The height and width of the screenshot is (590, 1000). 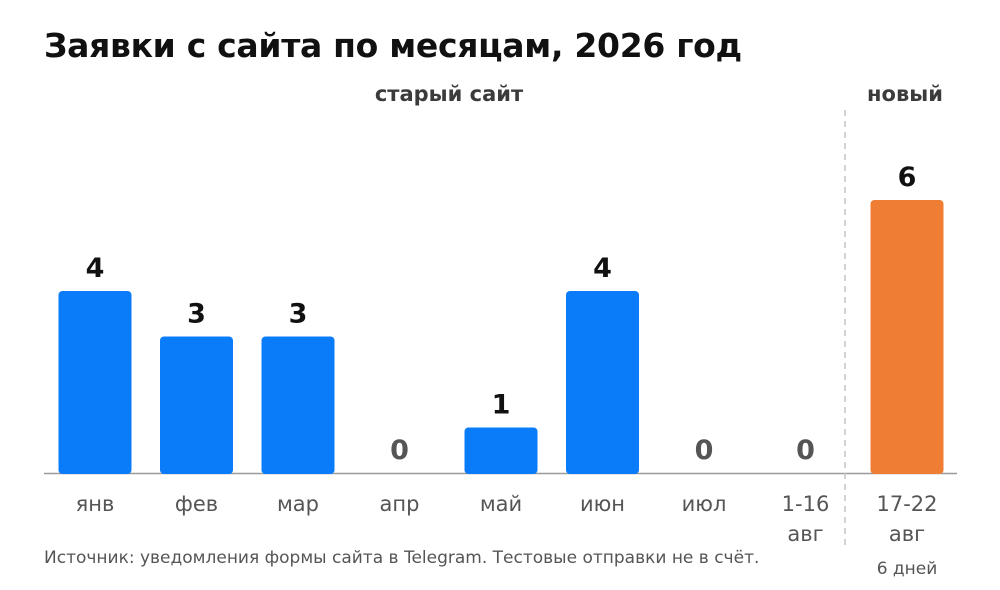 I want to click on group-label-old-site: старый сайт, so click(x=449, y=94).